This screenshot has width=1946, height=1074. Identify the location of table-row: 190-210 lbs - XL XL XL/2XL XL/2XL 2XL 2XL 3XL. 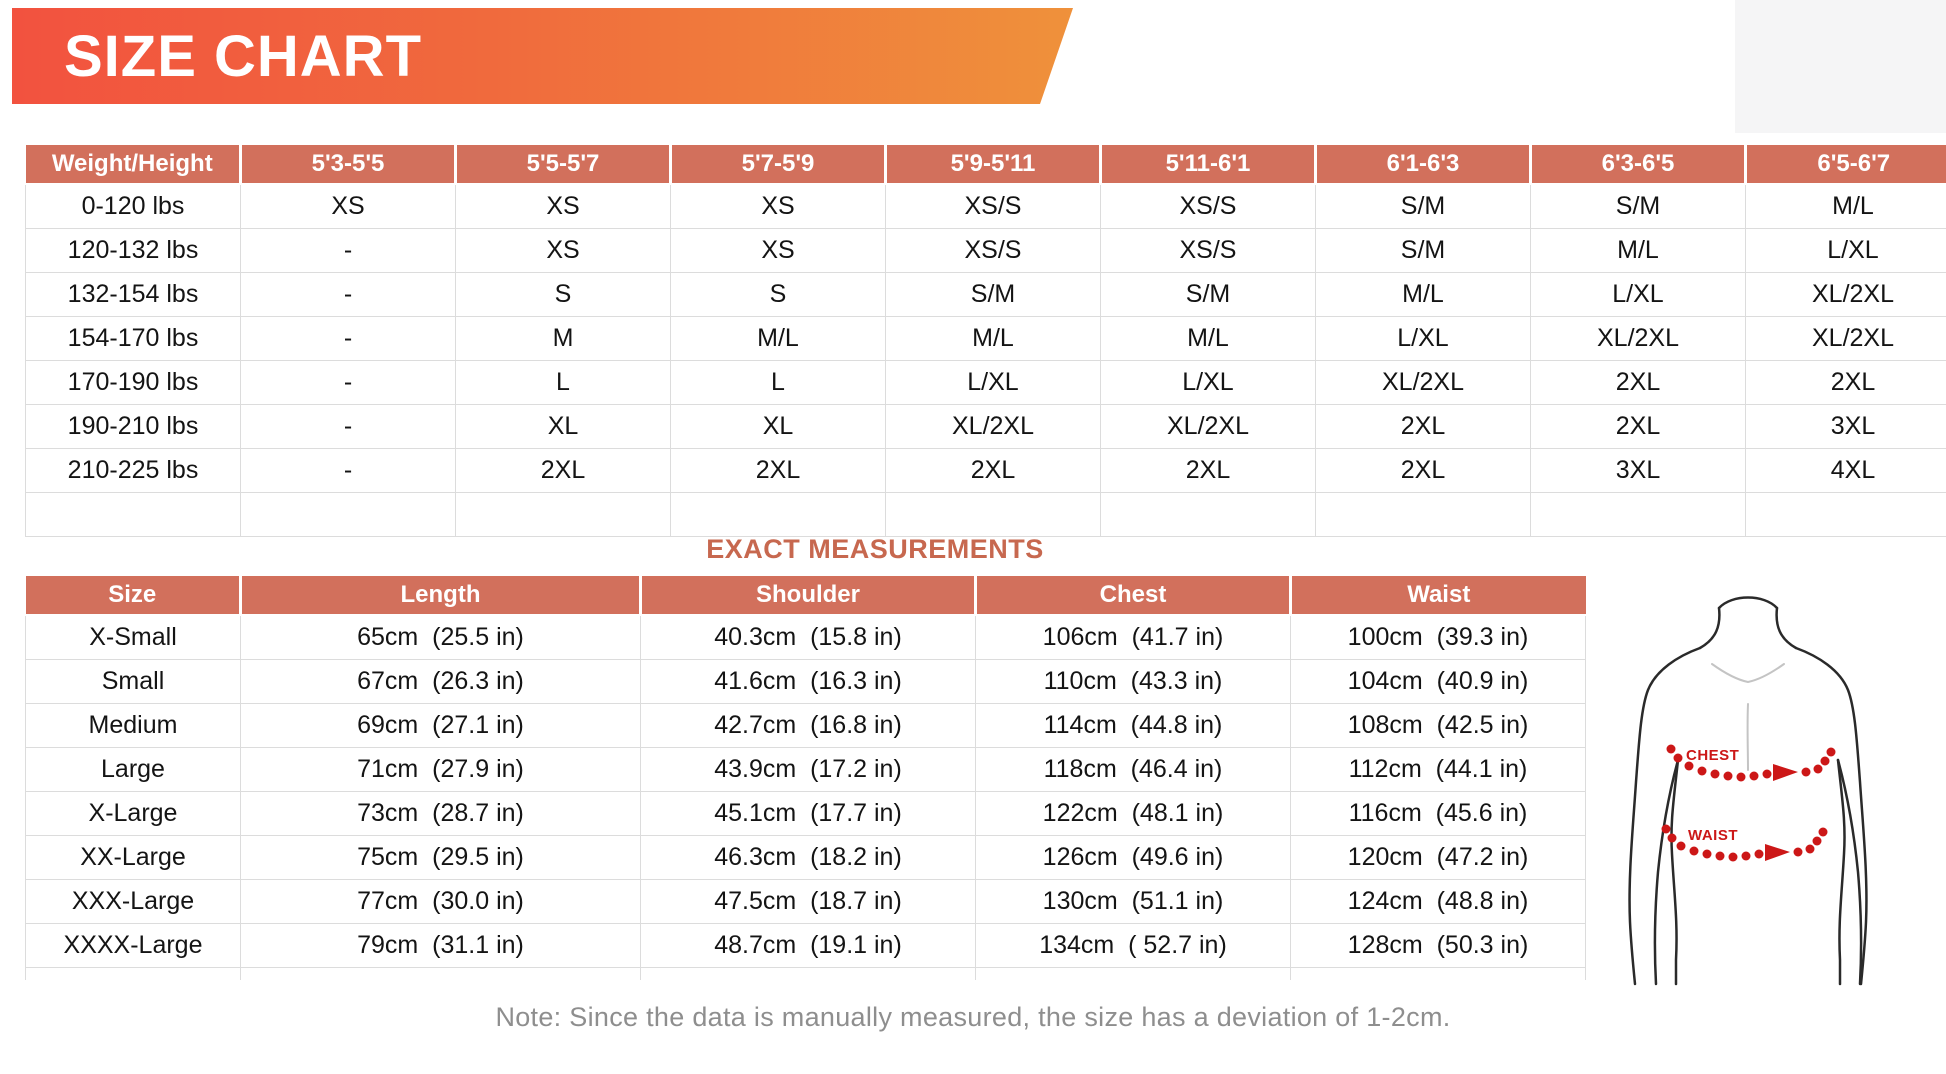
(985, 426).